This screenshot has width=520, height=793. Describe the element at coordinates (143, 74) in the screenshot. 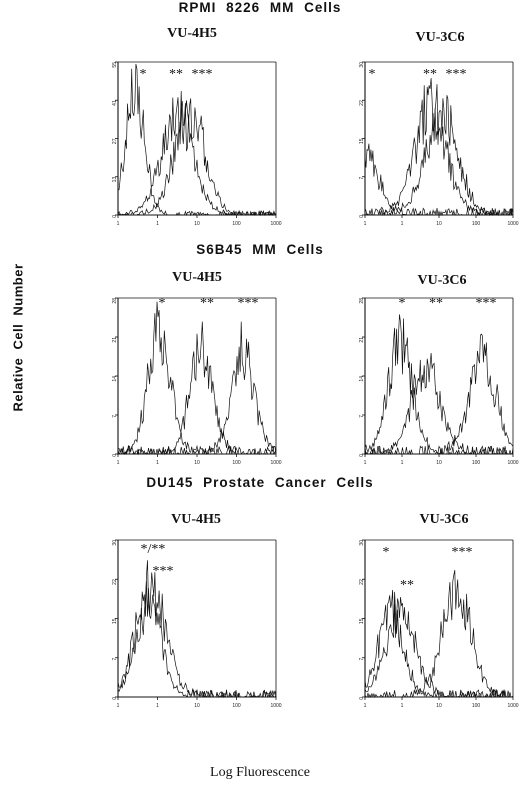

I see `panel-1-series-1-label: *` at that location.